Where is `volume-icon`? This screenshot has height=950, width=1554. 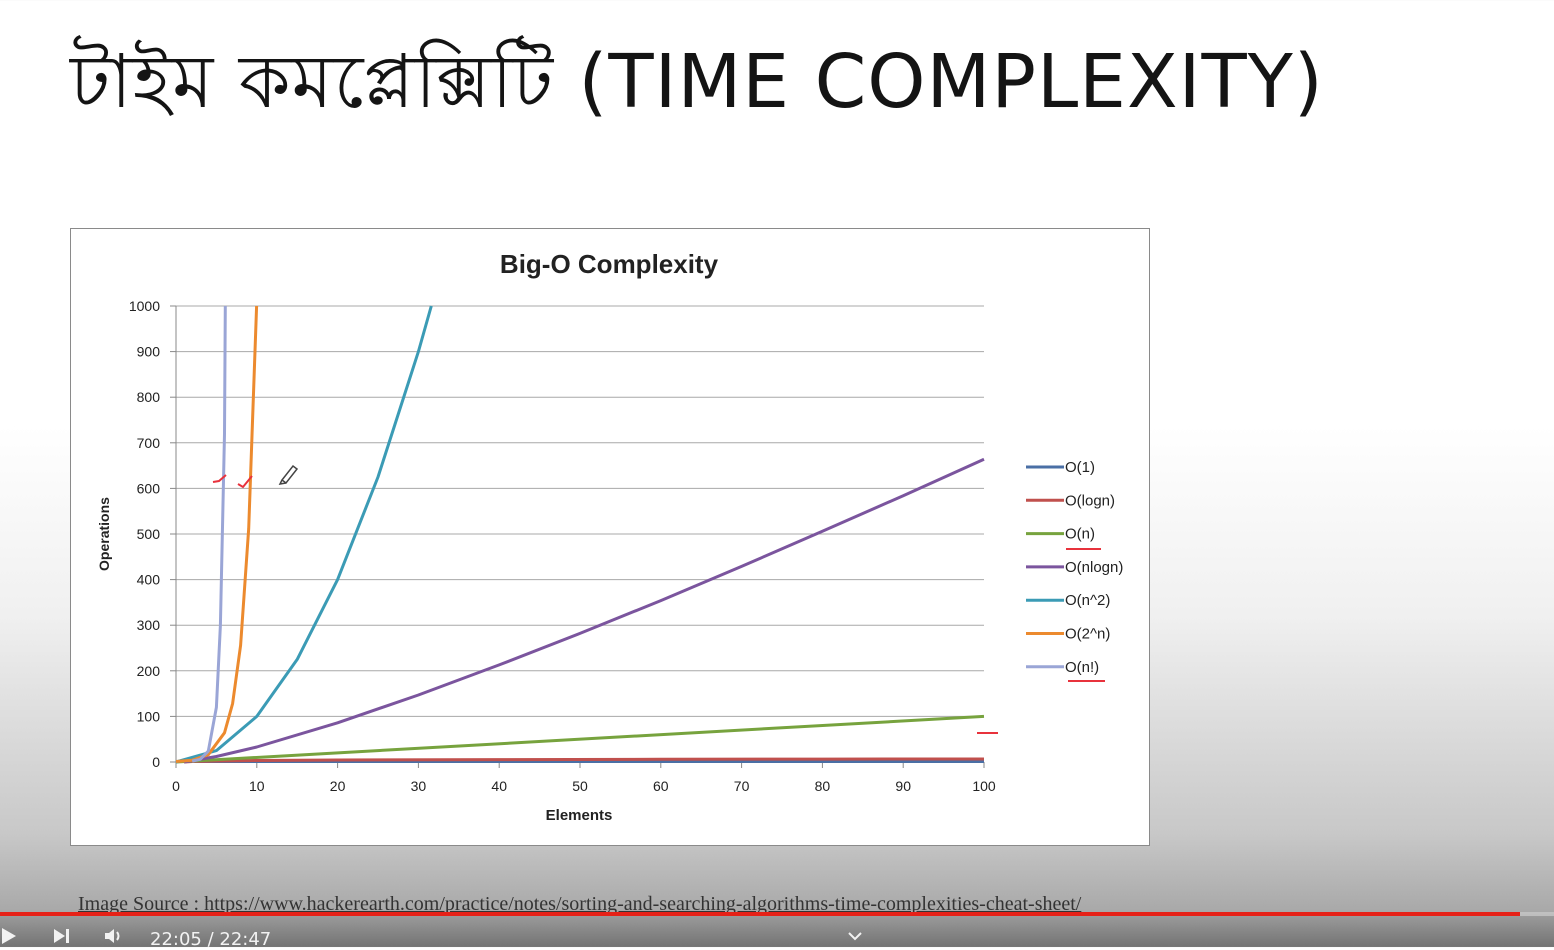
volume-icon is located at coordinates (114, 936).